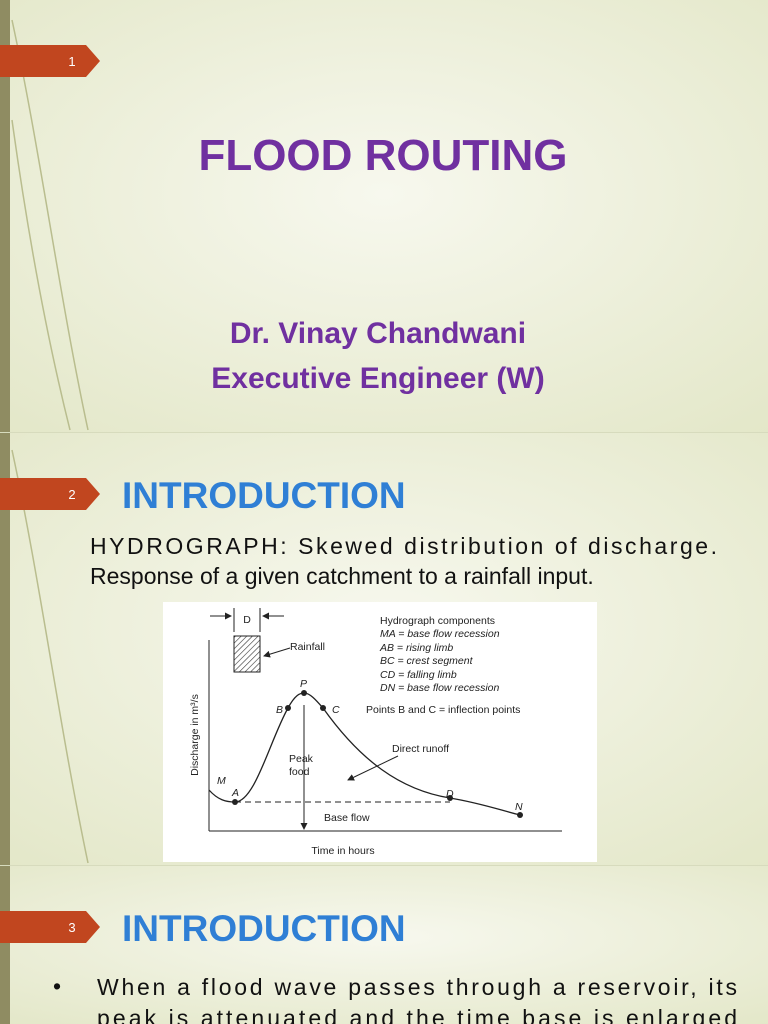  I want to click on y-axis-label: Discharge in m³/s, so click(195, 735).